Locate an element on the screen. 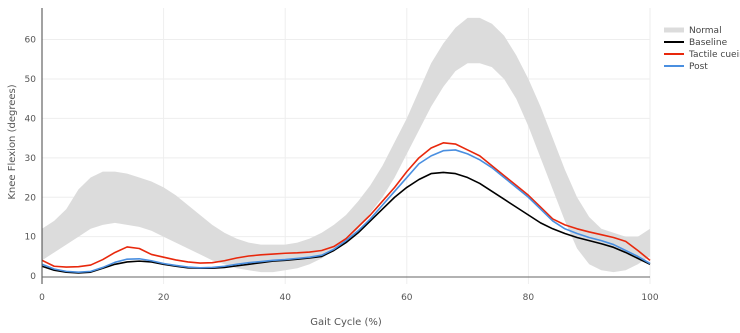 The height and width of the screenshot is (333, 740). y-axis-title: Knee Flexion (degrees) is located at coordinates (12, 141).